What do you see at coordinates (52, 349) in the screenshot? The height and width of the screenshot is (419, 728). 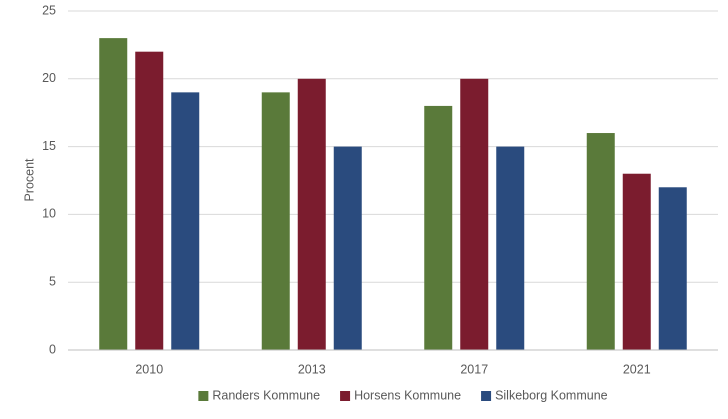 I see `y-tick-label: 0` at bounding box center [52, 349].